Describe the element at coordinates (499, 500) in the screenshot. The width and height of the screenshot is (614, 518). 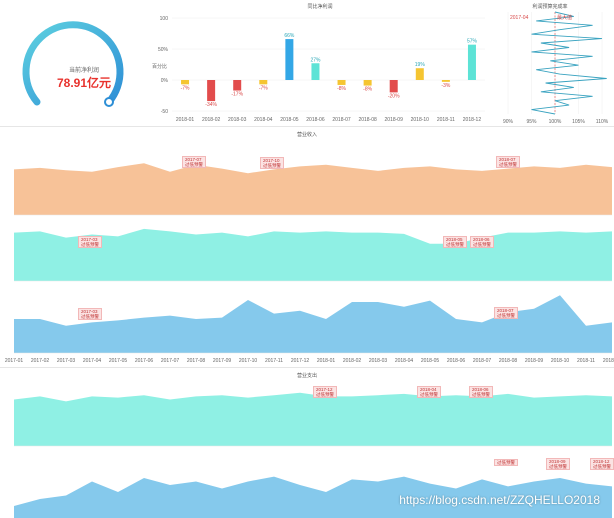
I see `watermark: https://blog.csdn.net/ZZQHELLO2018` at that location.